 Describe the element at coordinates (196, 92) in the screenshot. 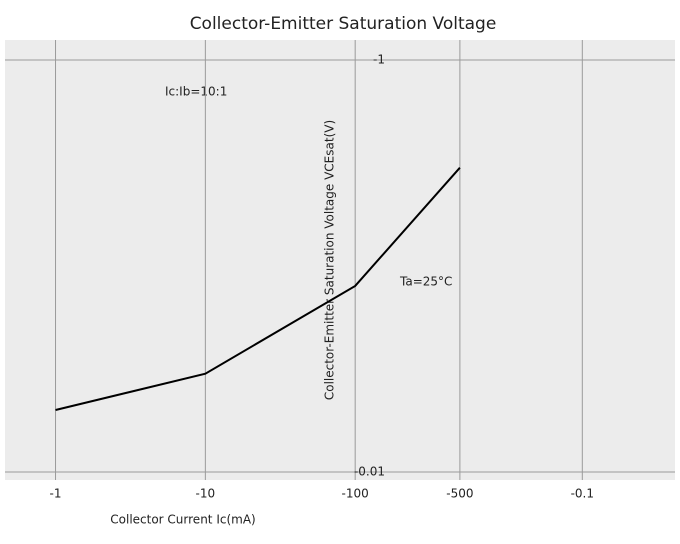

I see `annotation: Ic:Ib=10:1` at that location.